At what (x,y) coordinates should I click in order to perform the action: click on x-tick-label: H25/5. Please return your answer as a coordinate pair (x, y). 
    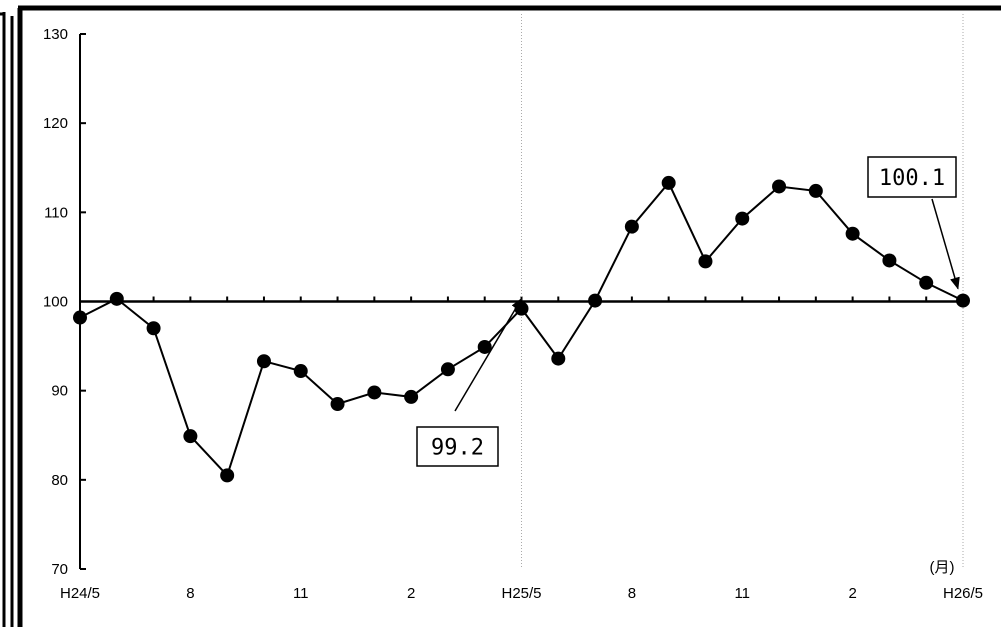
    Looking at the image, I should click on (521, 593).